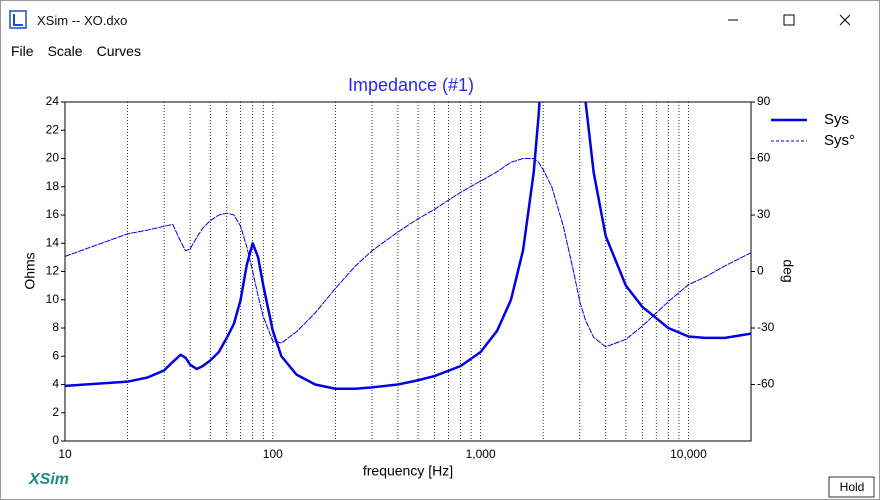 The image size is (880, 500). What do you see at coordinates (836, 119) in the screenshot?
I see `legend-label: Sys` at bounding box center [836, 119].